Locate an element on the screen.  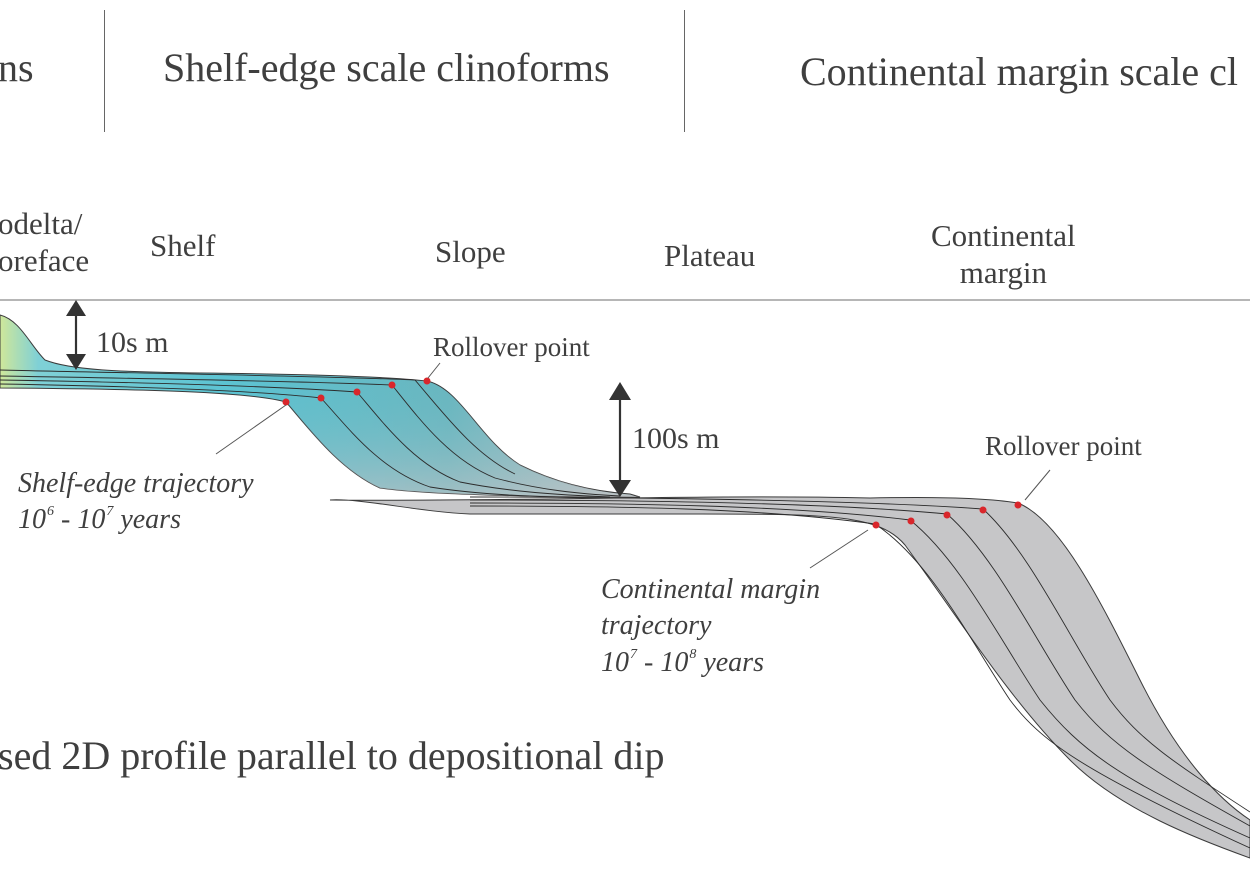
continental-margin-rollover-dots is located at coordinates (947, 515).